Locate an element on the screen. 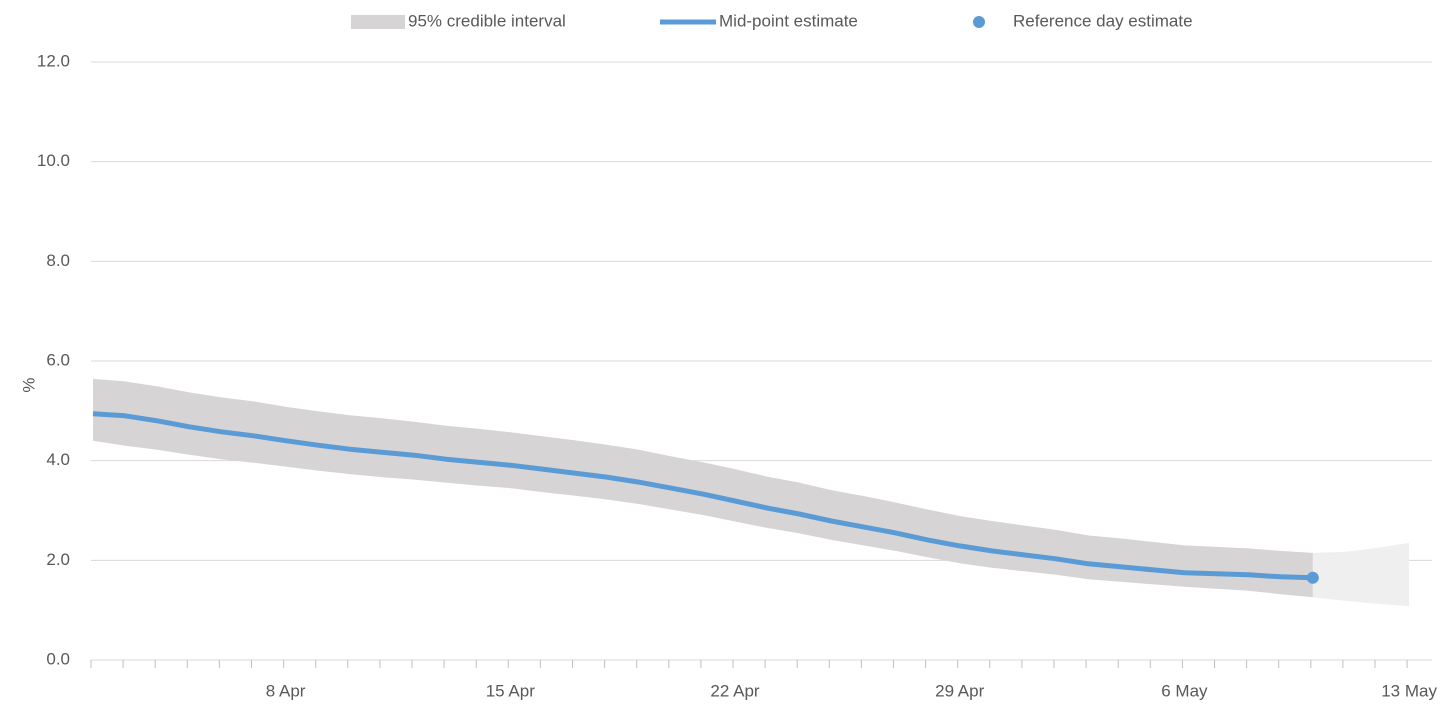  x-tick-label: 6 May is located at coordinates (1184, 690).